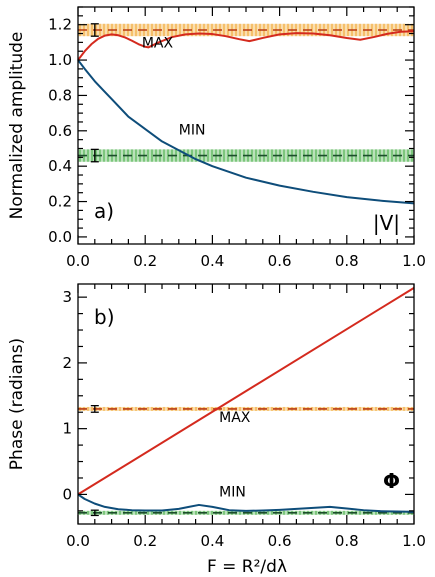  I want to click on y-tick-label: 1.0, so click(60, 60).